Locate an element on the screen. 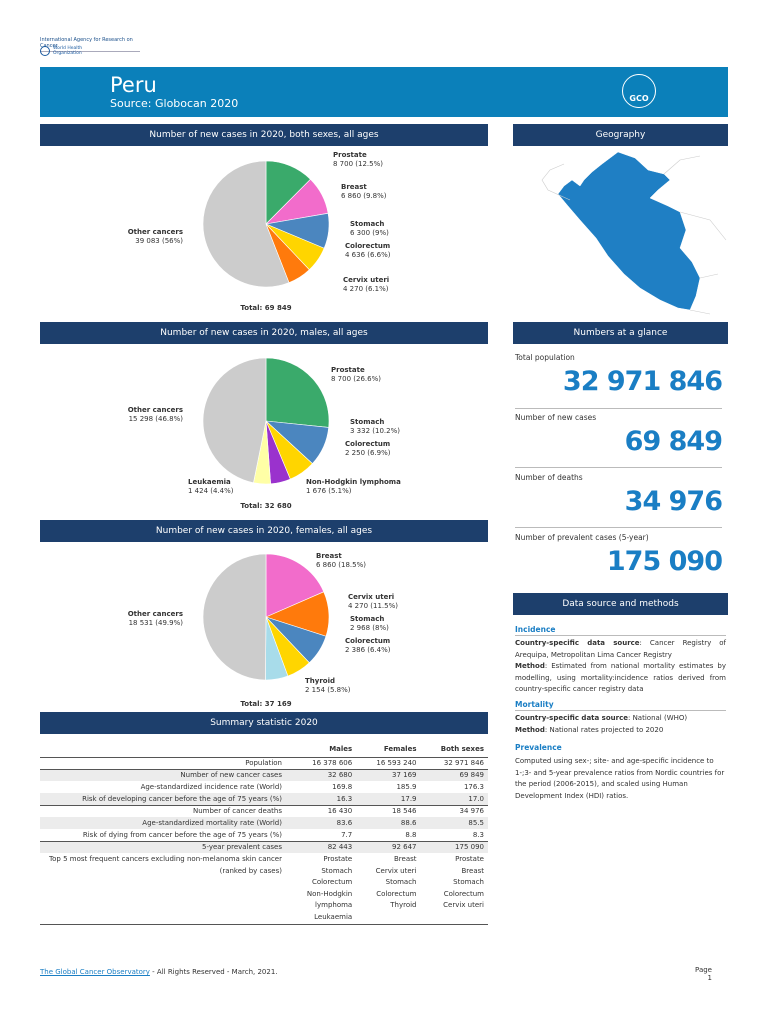 Image resolution: width=768 pixels, height=1024 pixels. pie-label: Stomach 6 300 (9%) is located at coordinates (369, 228).